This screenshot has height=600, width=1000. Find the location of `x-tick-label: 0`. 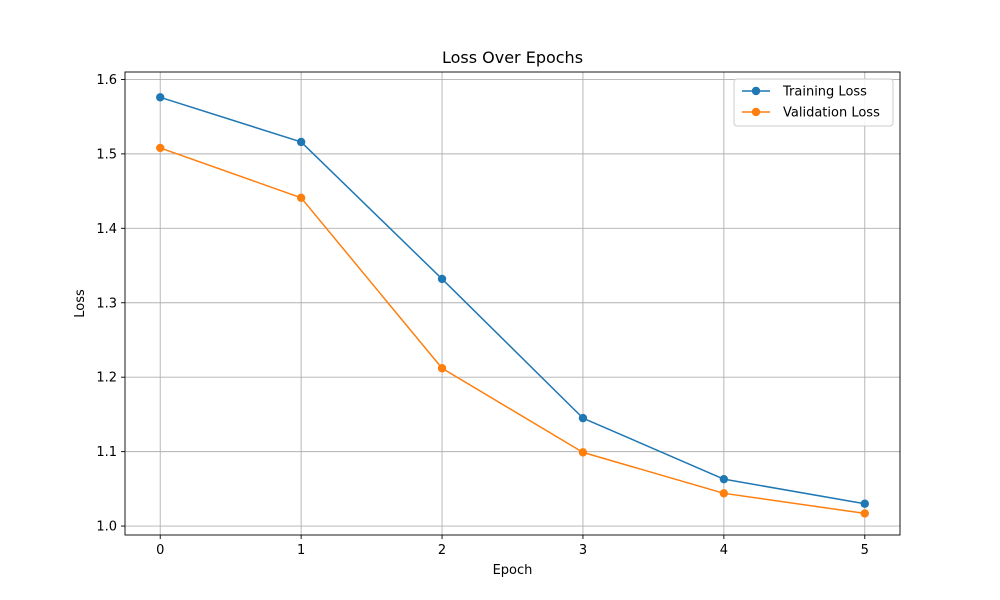

x-tick-label: 0 is located at coordinates (160, 550).